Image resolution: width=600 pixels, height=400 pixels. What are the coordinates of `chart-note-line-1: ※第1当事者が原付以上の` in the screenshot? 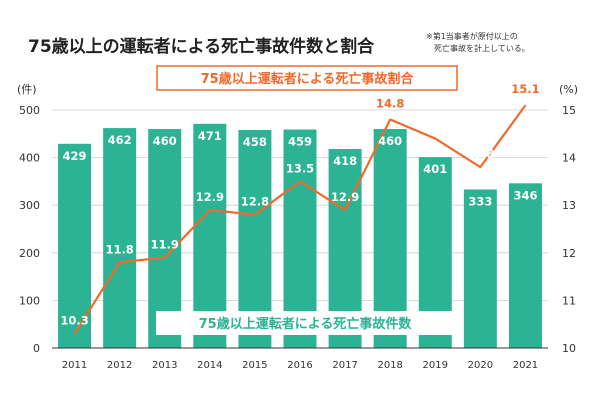 It's located at (472, 36).